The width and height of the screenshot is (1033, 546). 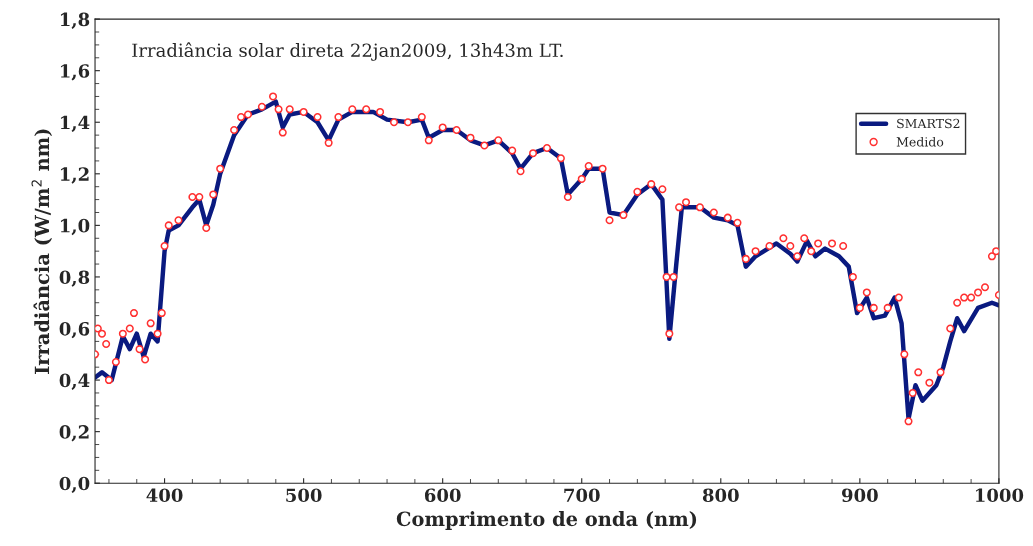 What do you see at coordinates (582, 495) in the screenshot?
I see `x-tick-label: 700` at bounding box center [582, 495].